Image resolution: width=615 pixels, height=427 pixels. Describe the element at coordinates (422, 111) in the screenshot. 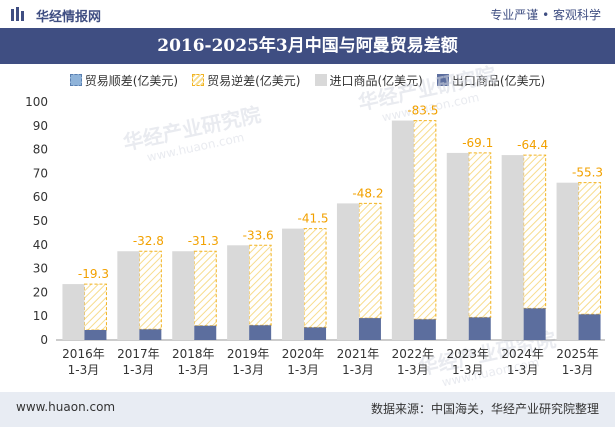

I see `deficit-value-label: -83.5` at that location.